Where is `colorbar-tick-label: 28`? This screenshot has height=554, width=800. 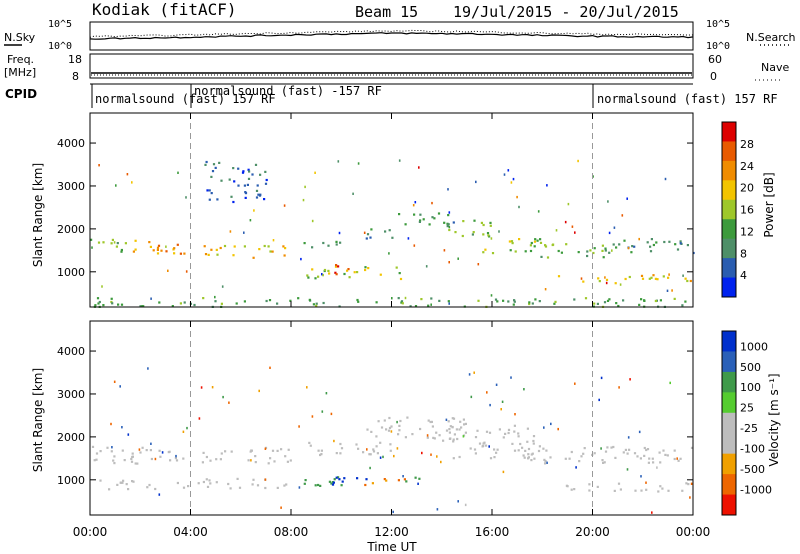
colorbar-tick-label: 28 is located at coordinates (747, 144).